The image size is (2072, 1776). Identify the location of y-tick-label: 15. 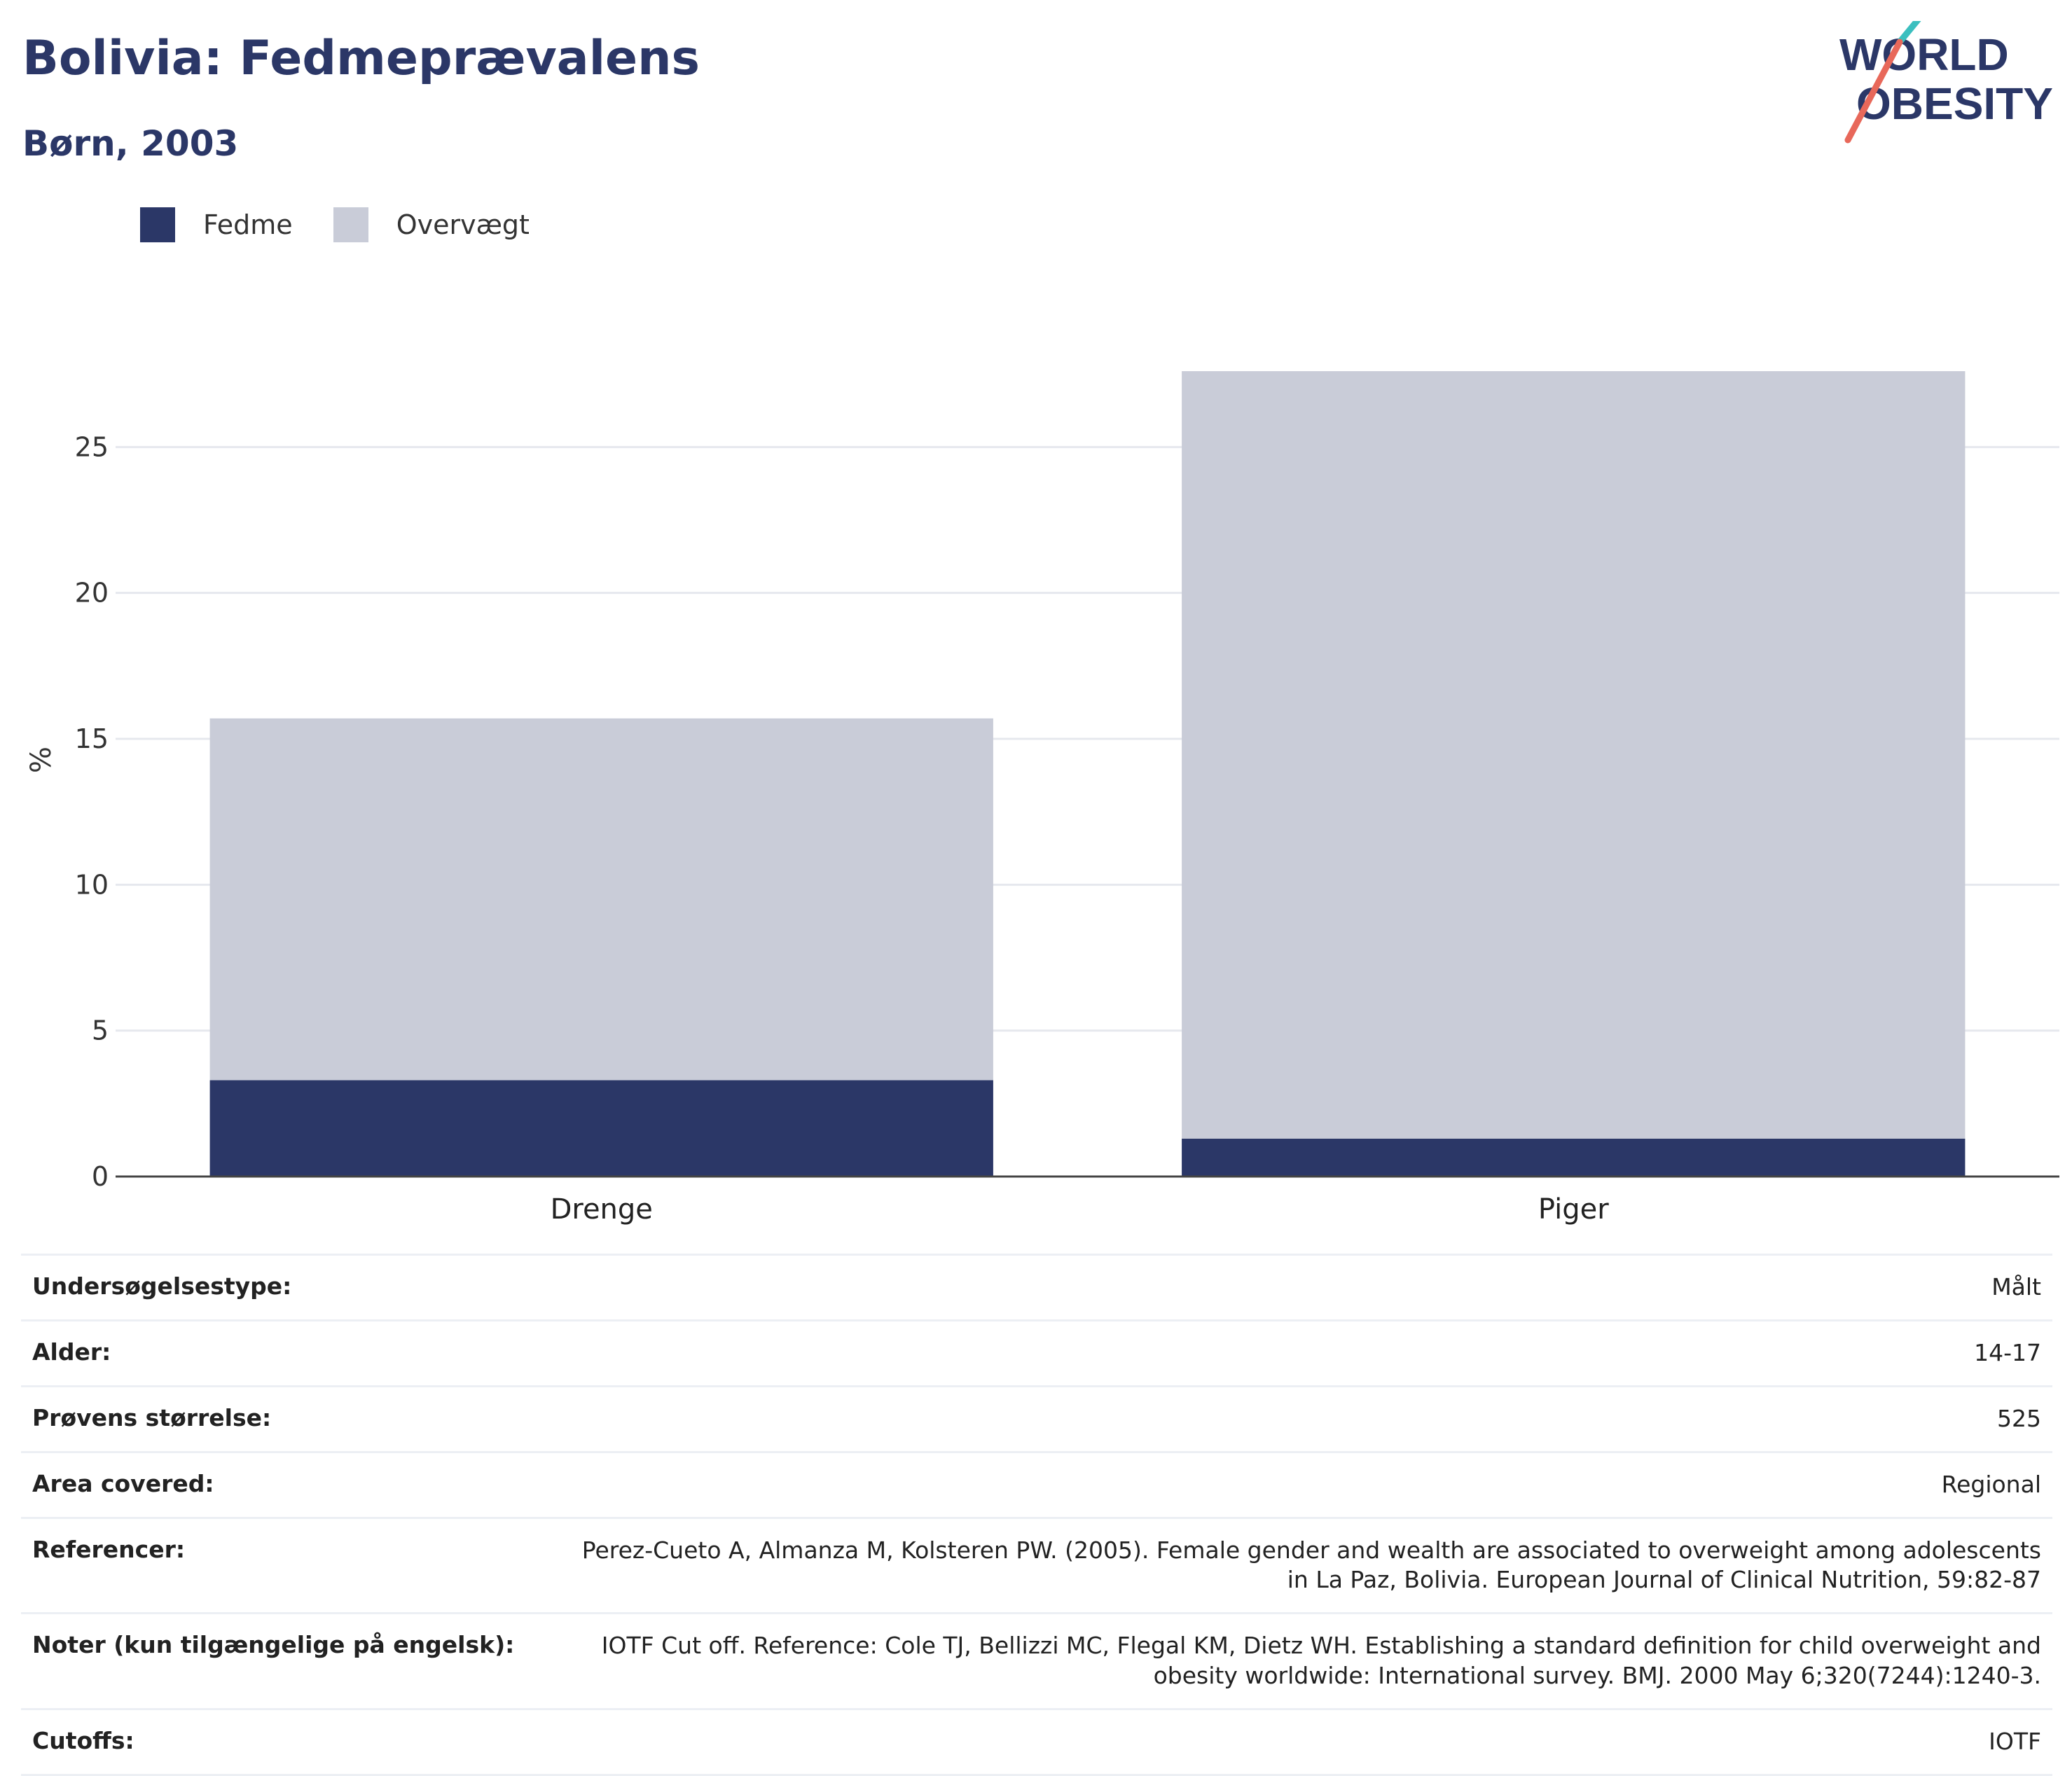
(92, 738).